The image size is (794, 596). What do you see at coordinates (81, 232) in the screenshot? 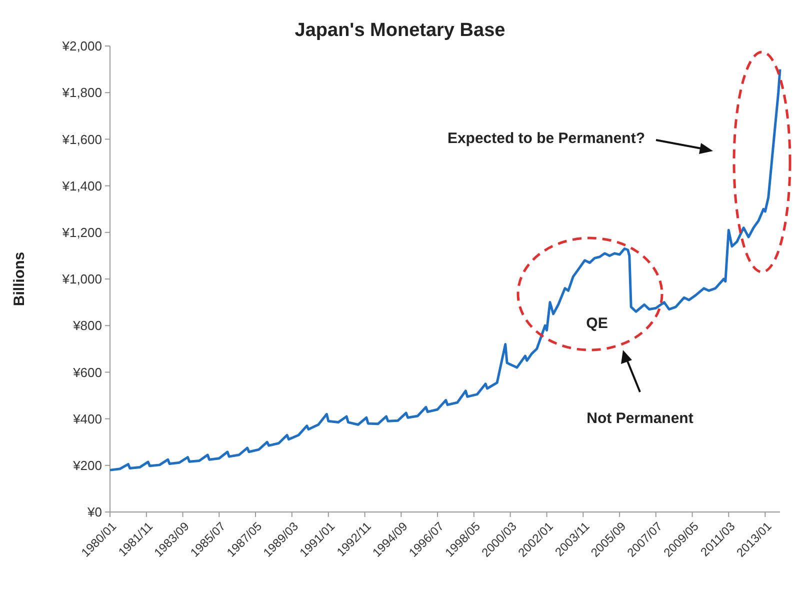
I see `y-tick-label: ¥1,200` at bounding box center [81, 232].